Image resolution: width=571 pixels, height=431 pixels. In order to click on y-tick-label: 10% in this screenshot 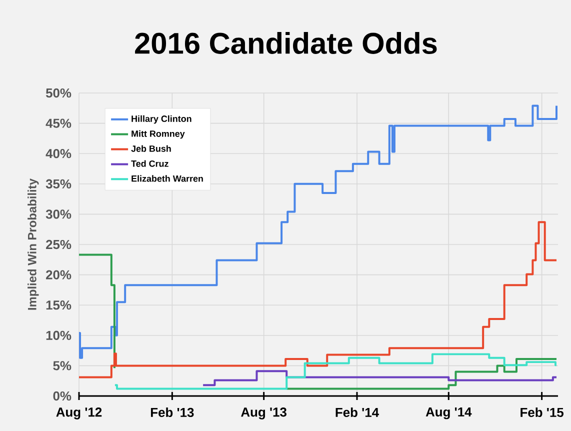, I will do `click(59, 335)`.